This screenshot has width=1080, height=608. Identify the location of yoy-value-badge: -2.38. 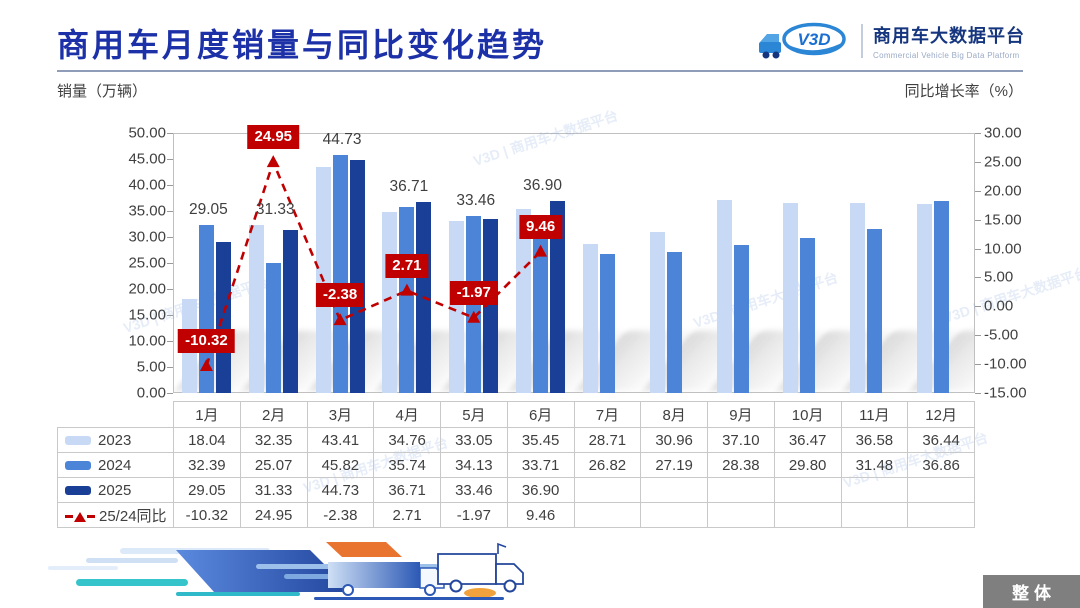
(340, 295).